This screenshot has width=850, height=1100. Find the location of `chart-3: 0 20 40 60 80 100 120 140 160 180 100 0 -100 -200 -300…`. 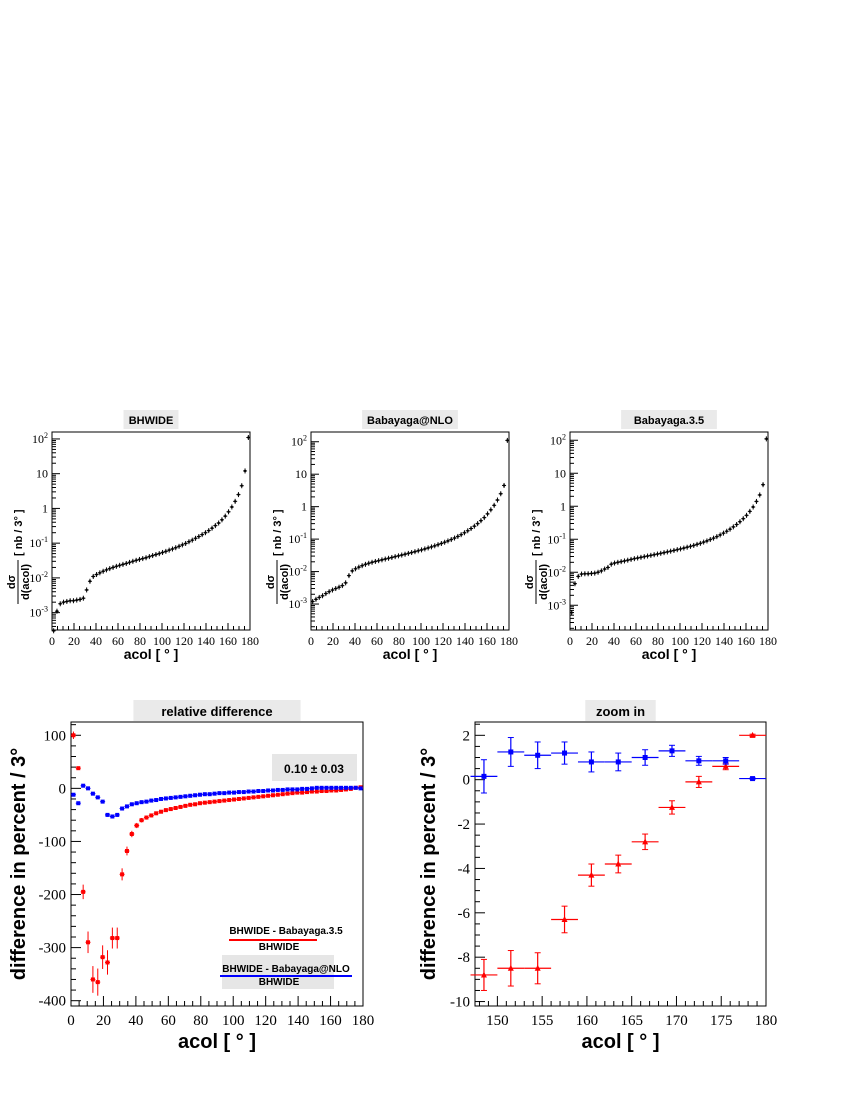

chart-3: 0 20 40 60 80 100 120 140 160 180 100 0 -100 -200 -300… is located at coordinates (191, 876).